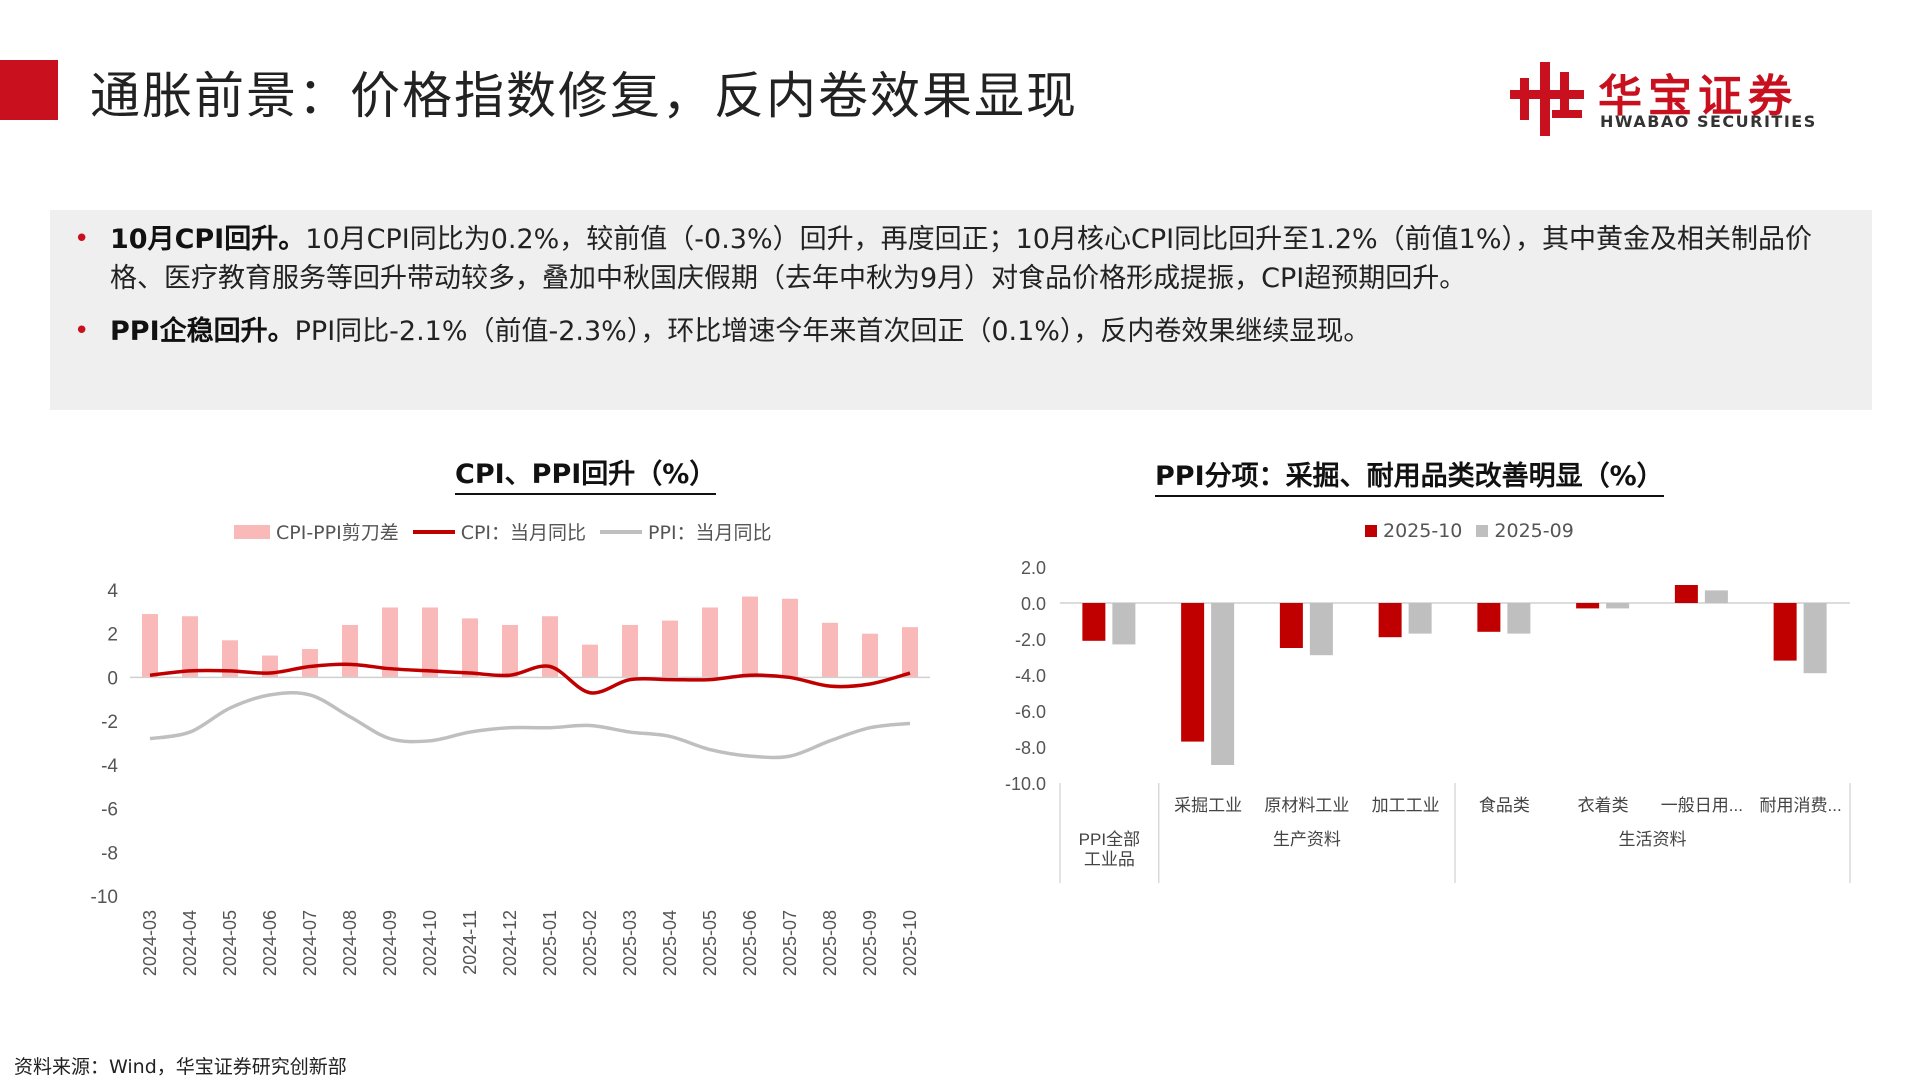  I want to click on y-tick-label: -10.0, so click(1025, 784).